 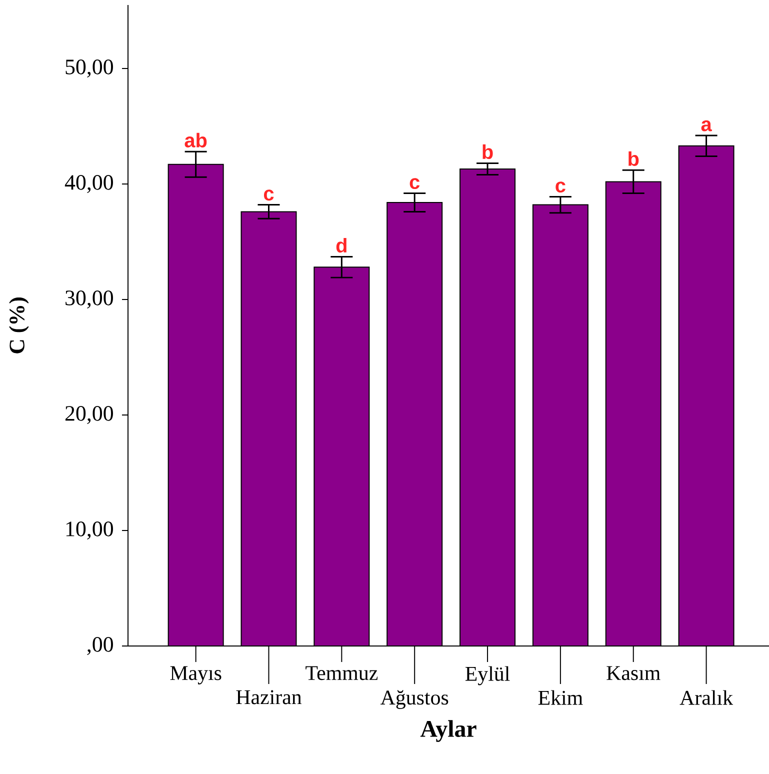 I want to click on annotation: ab, so click(x=195, y=140).